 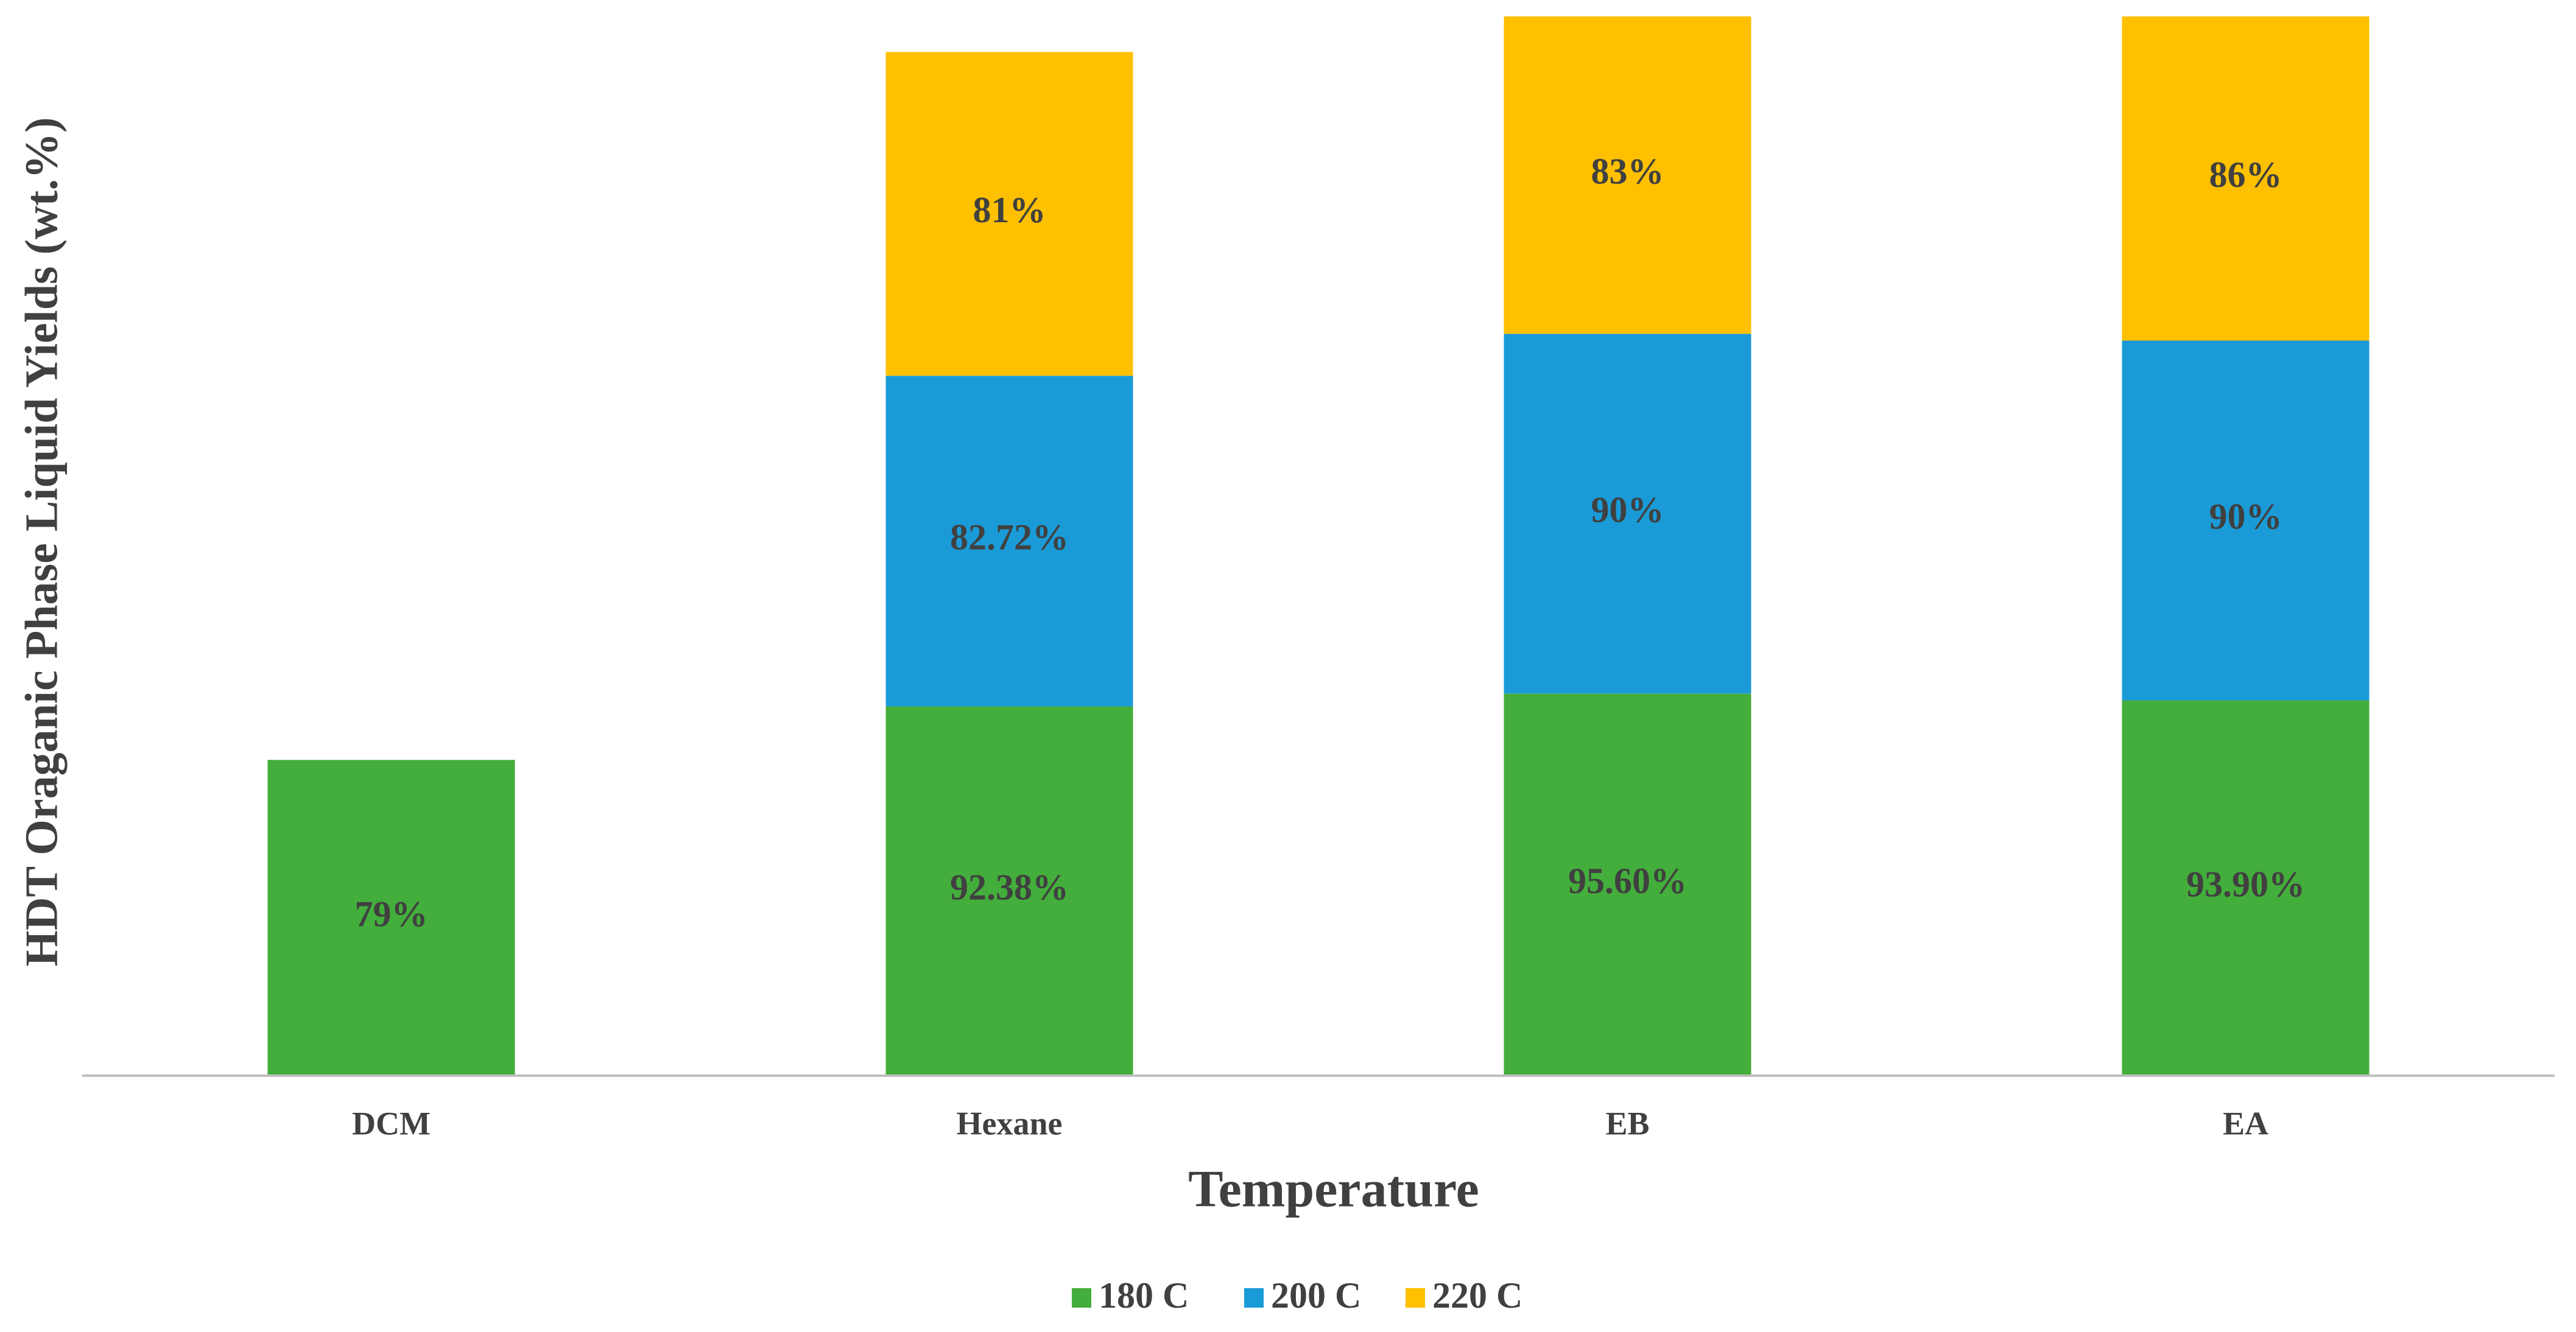 What do you see at coordinates (41, 542) in the screenshot?
I see `y-axis-title: HDT Oraganic Phase Liquid Yields (wt.%)` at bounding box center [41, 542].